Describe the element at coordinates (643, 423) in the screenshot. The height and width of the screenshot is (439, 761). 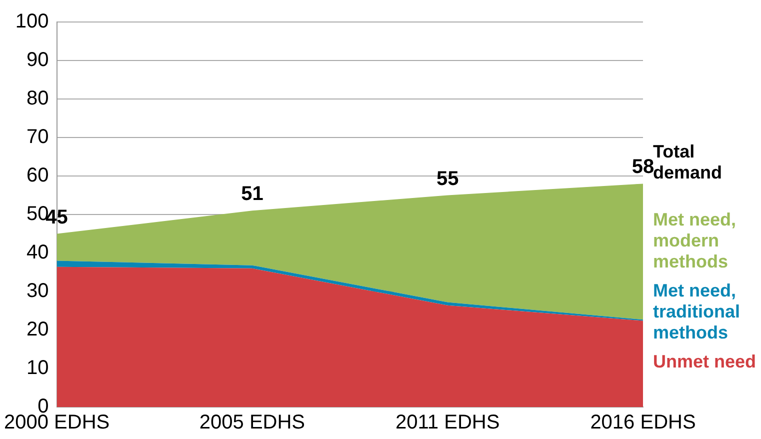
I see `x-tick-label: 2016 EDHS` at that location.